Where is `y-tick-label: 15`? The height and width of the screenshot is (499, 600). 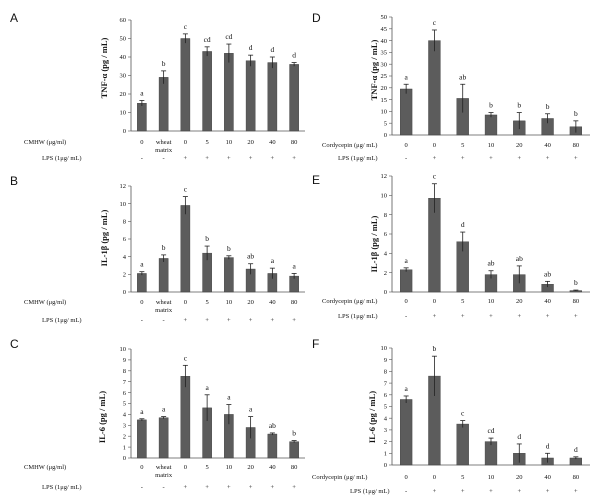
y-tick-label: 15 is located at coordinates (384, 100).